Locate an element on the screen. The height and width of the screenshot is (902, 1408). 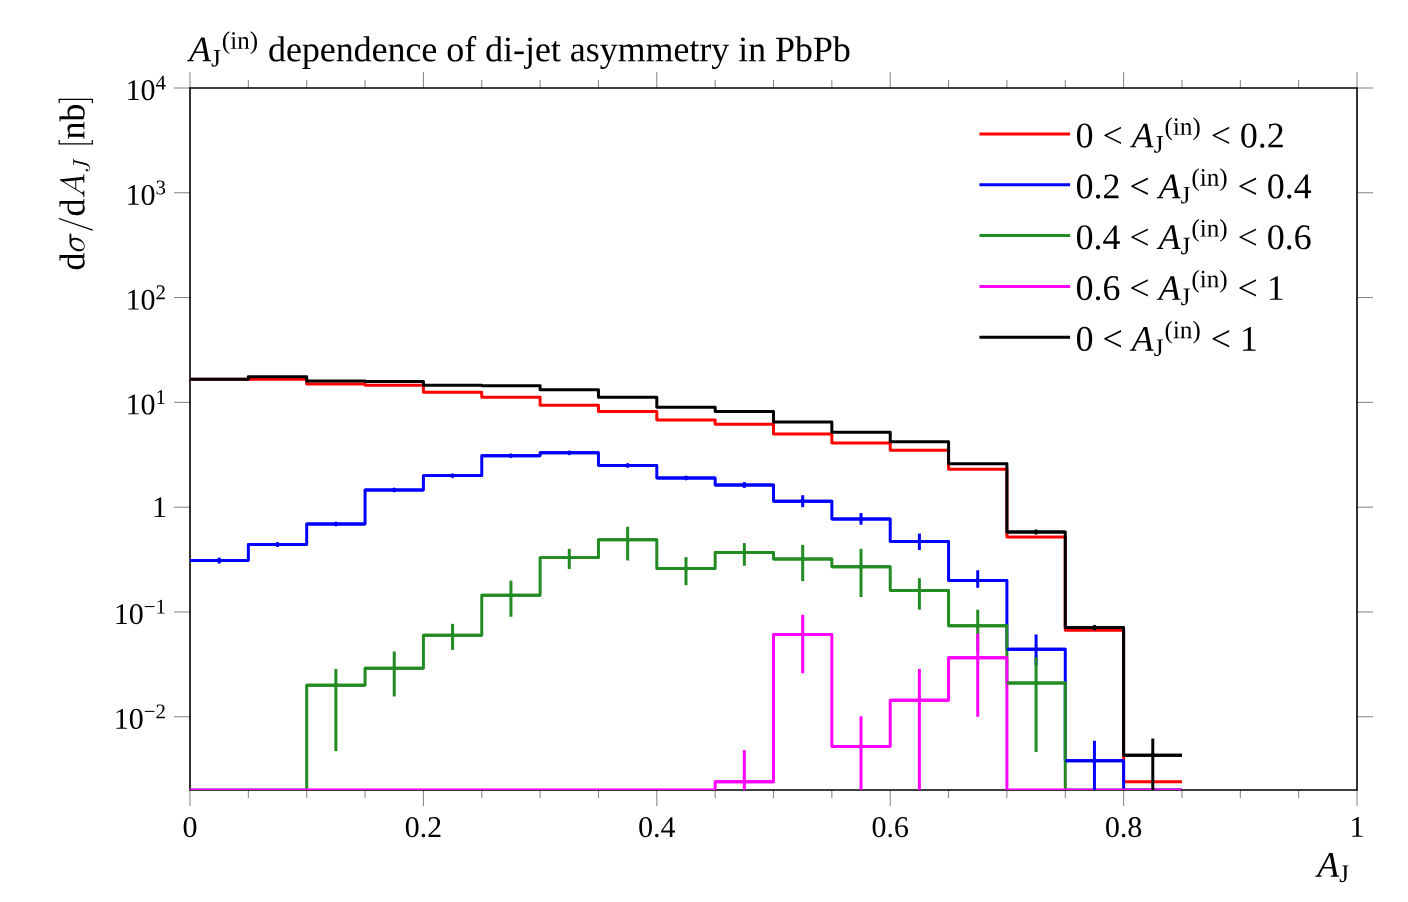
legend-label: 0 < A$_{J}$$^{(in)}$ < 1 is located at coordinates (1166, 338).